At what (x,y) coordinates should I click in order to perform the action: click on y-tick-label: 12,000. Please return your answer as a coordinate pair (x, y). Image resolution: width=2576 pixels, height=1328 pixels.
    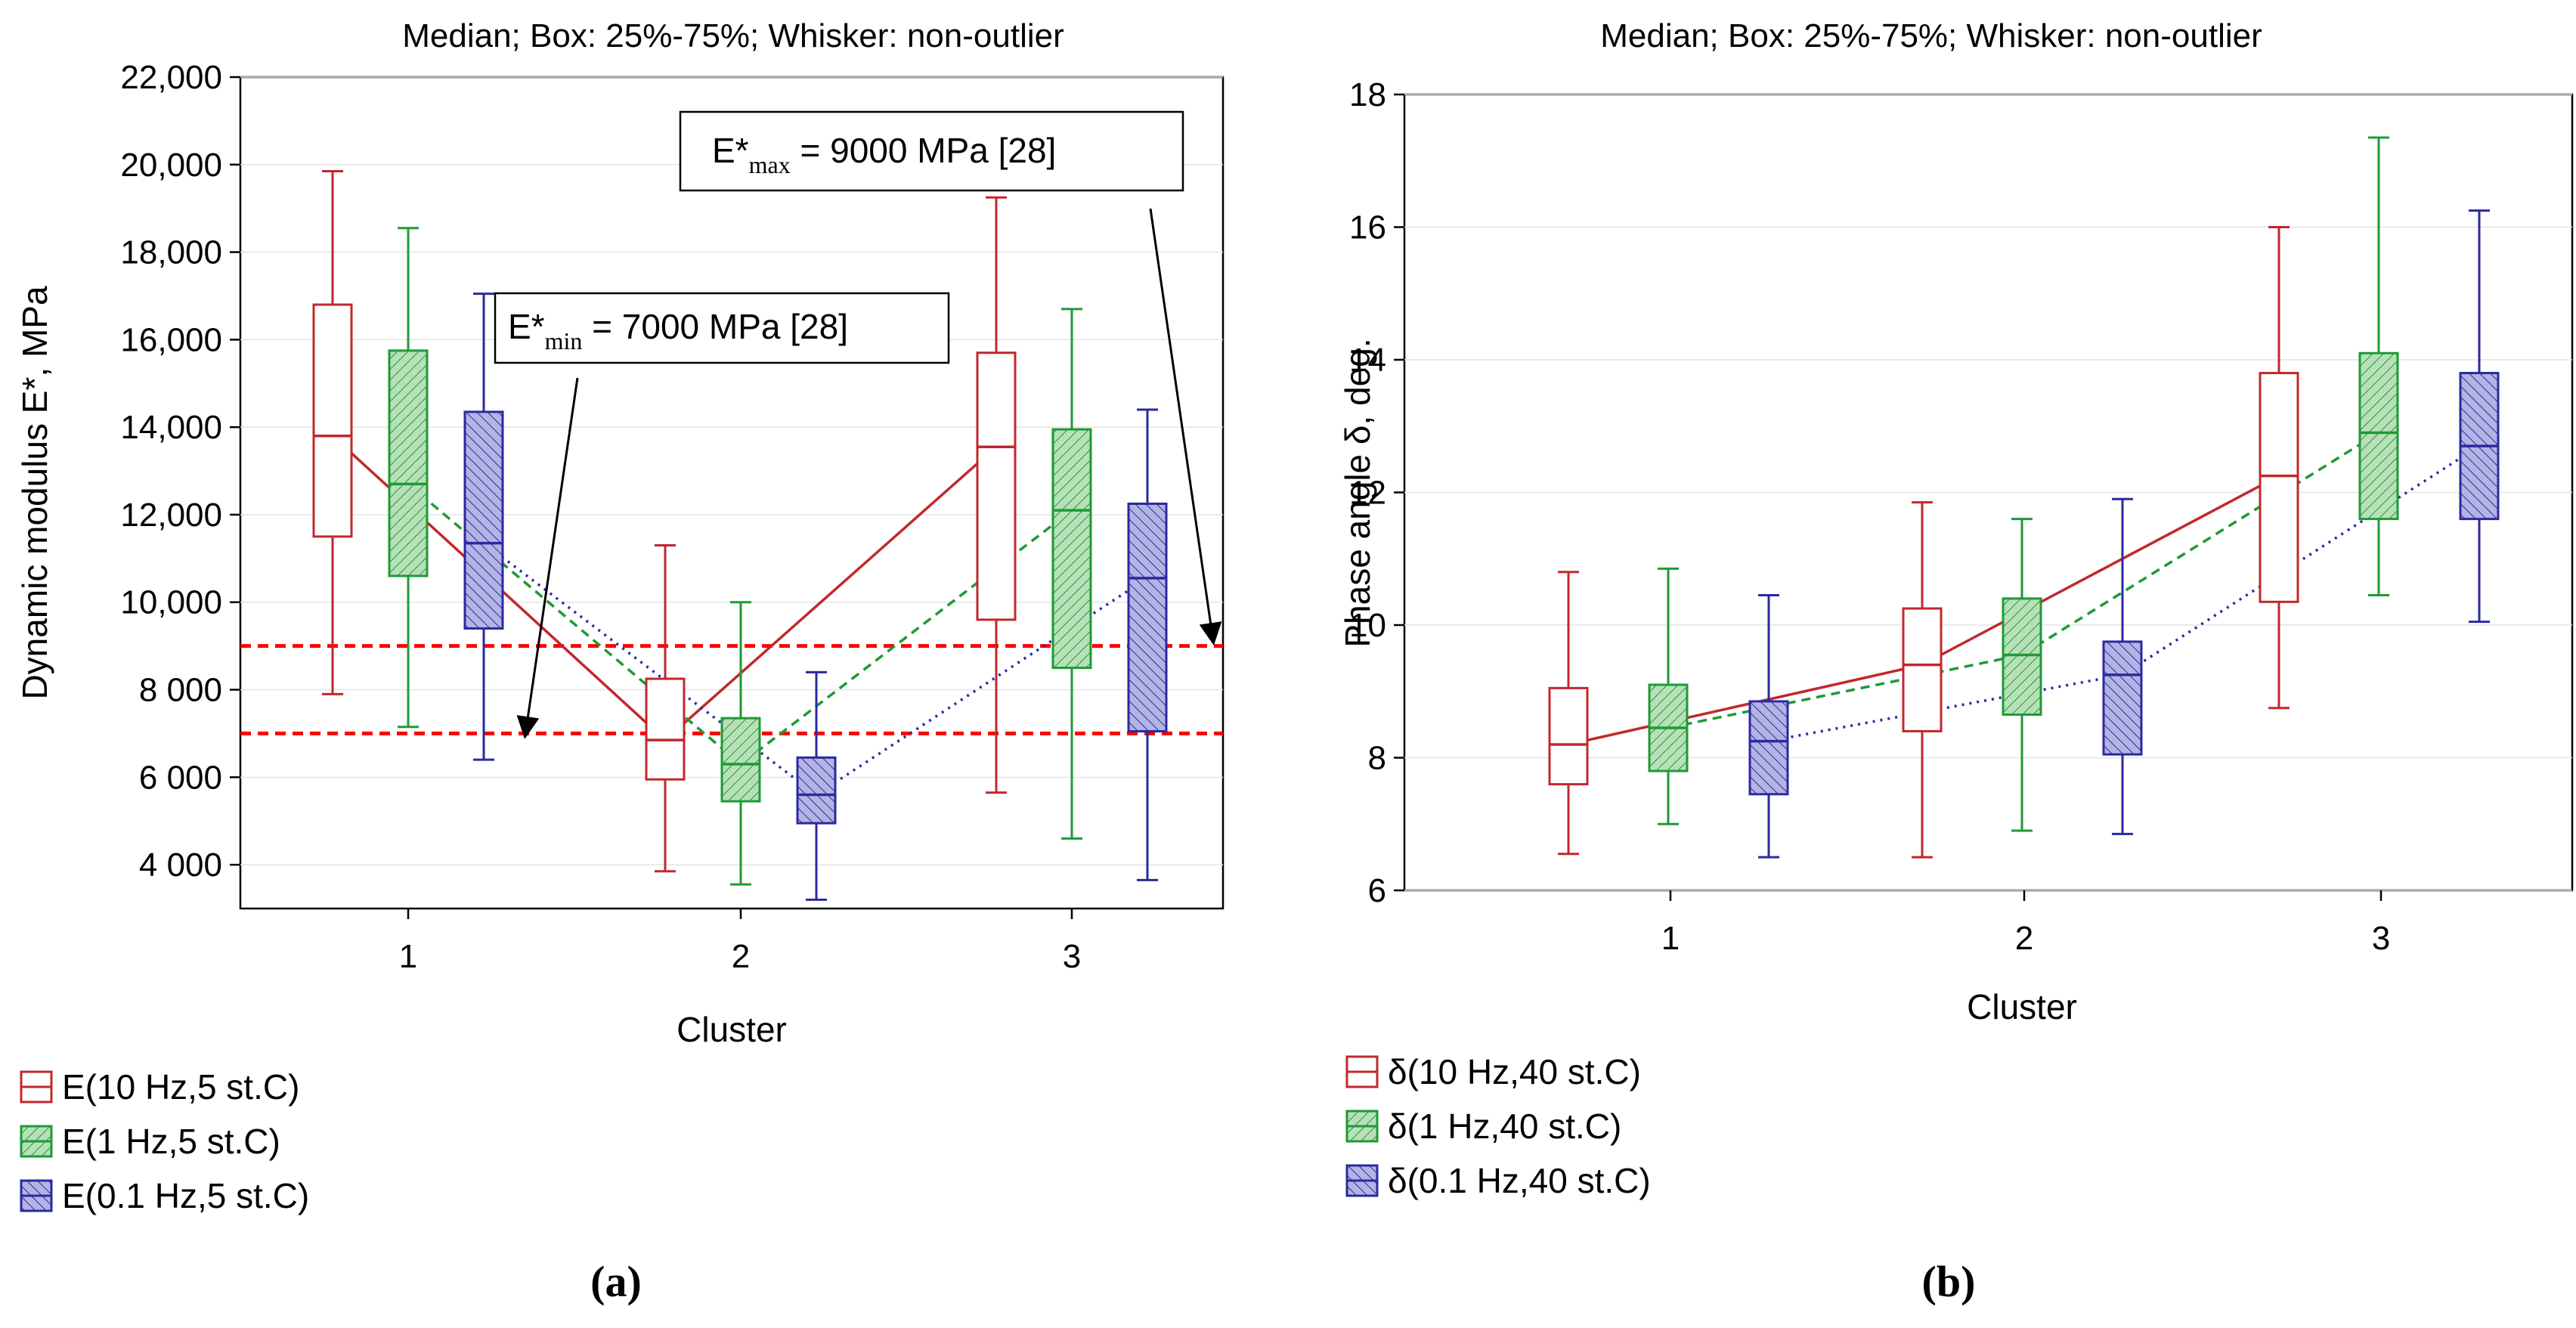
    Looking at the image, I should click on (171, 515).